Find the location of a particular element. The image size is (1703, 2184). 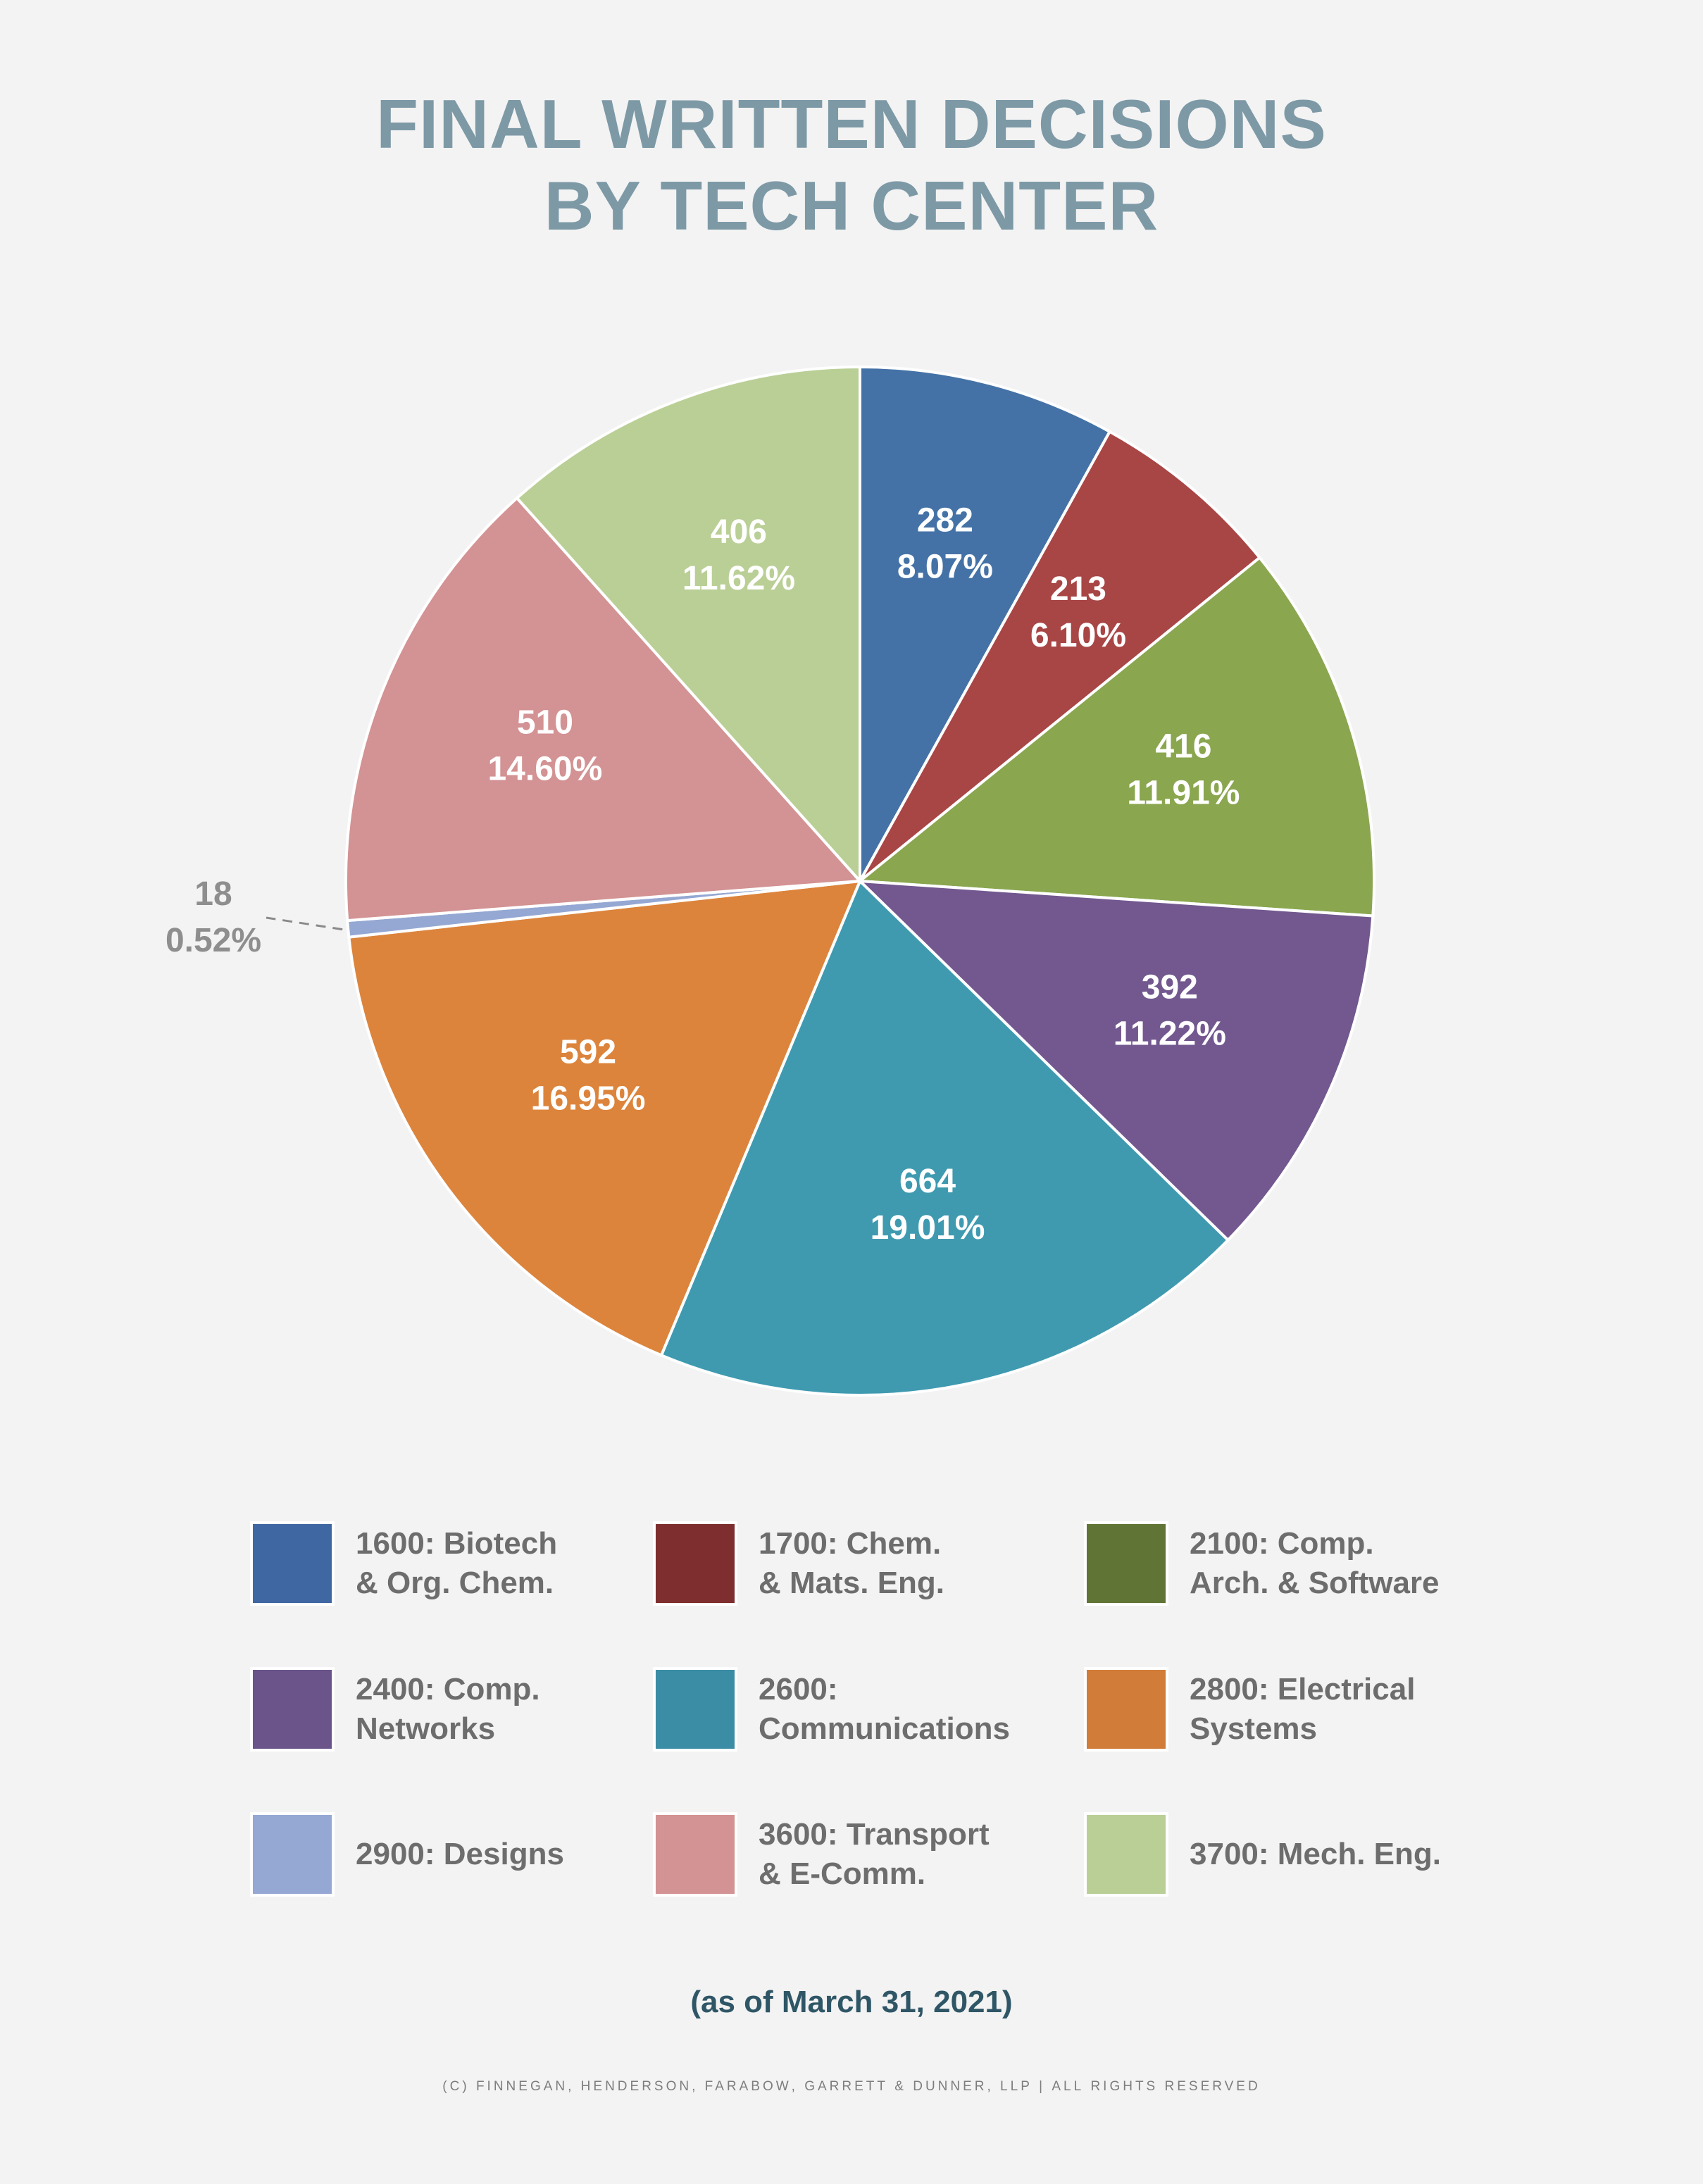

slice-percent-label: 16.95% is located at coordinates (588, 1098).